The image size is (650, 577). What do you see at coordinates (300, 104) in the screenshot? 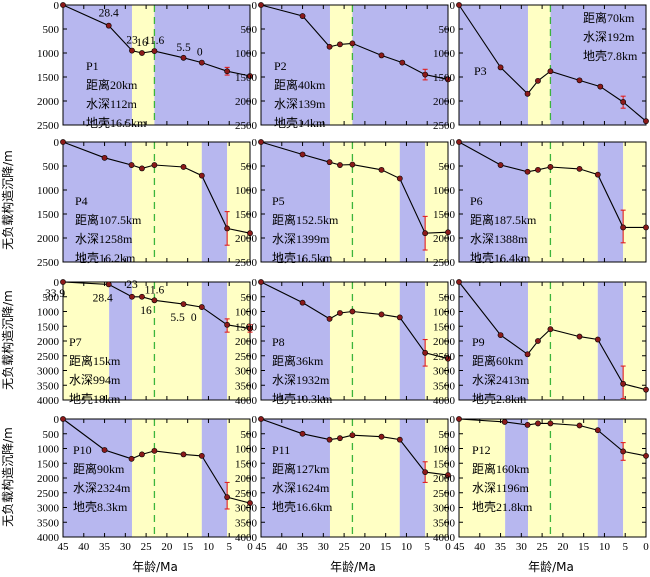
I see `panel-info: 水深139m` at bounding box center [300, 104].